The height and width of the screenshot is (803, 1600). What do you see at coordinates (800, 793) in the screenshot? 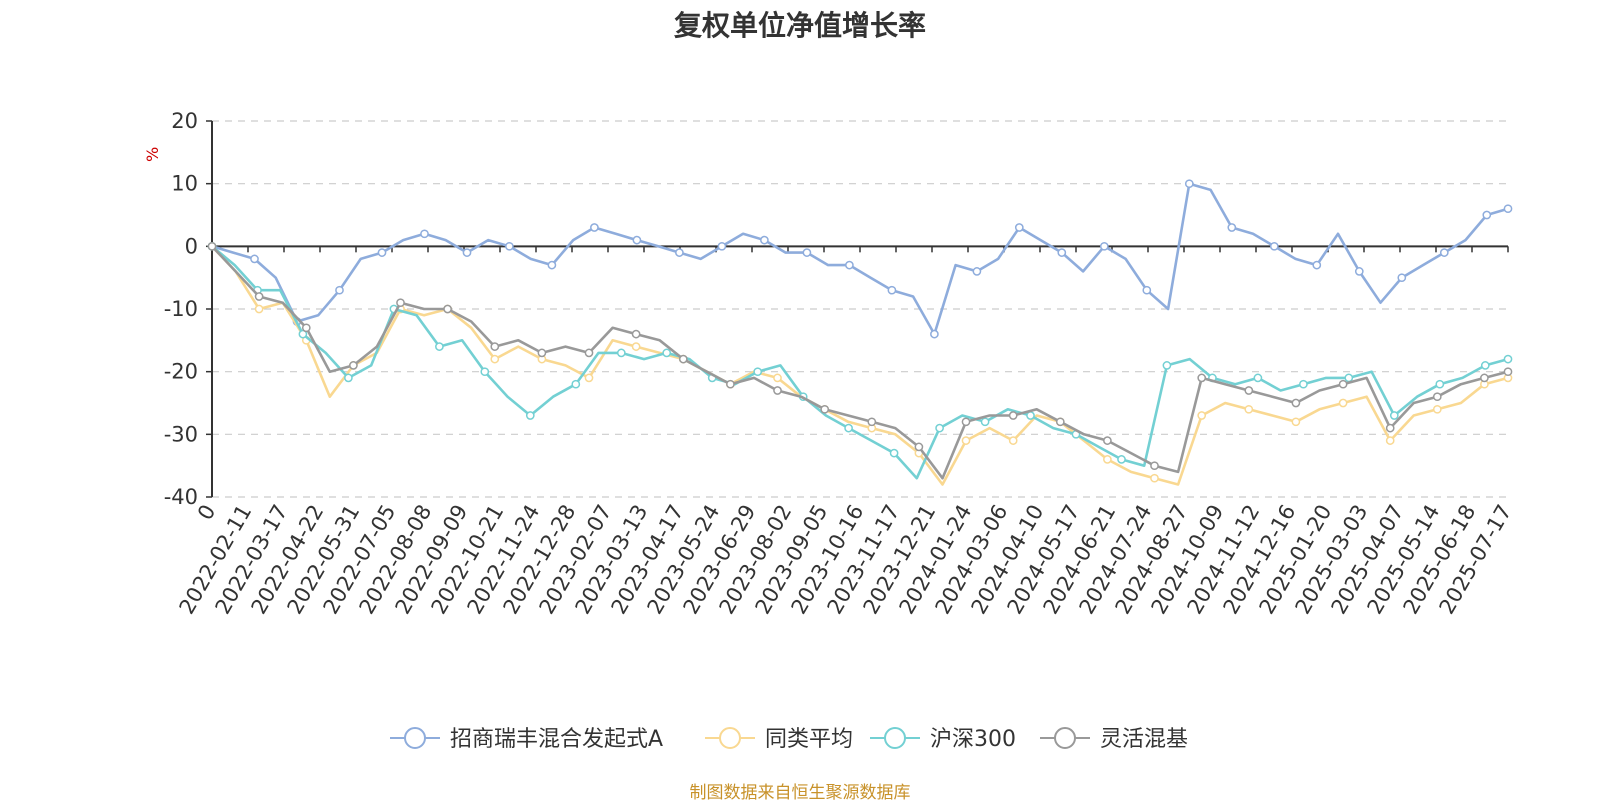
I see `source-note: 制图数据来自恒生聚源数据库` at bounding box center [800, 793].